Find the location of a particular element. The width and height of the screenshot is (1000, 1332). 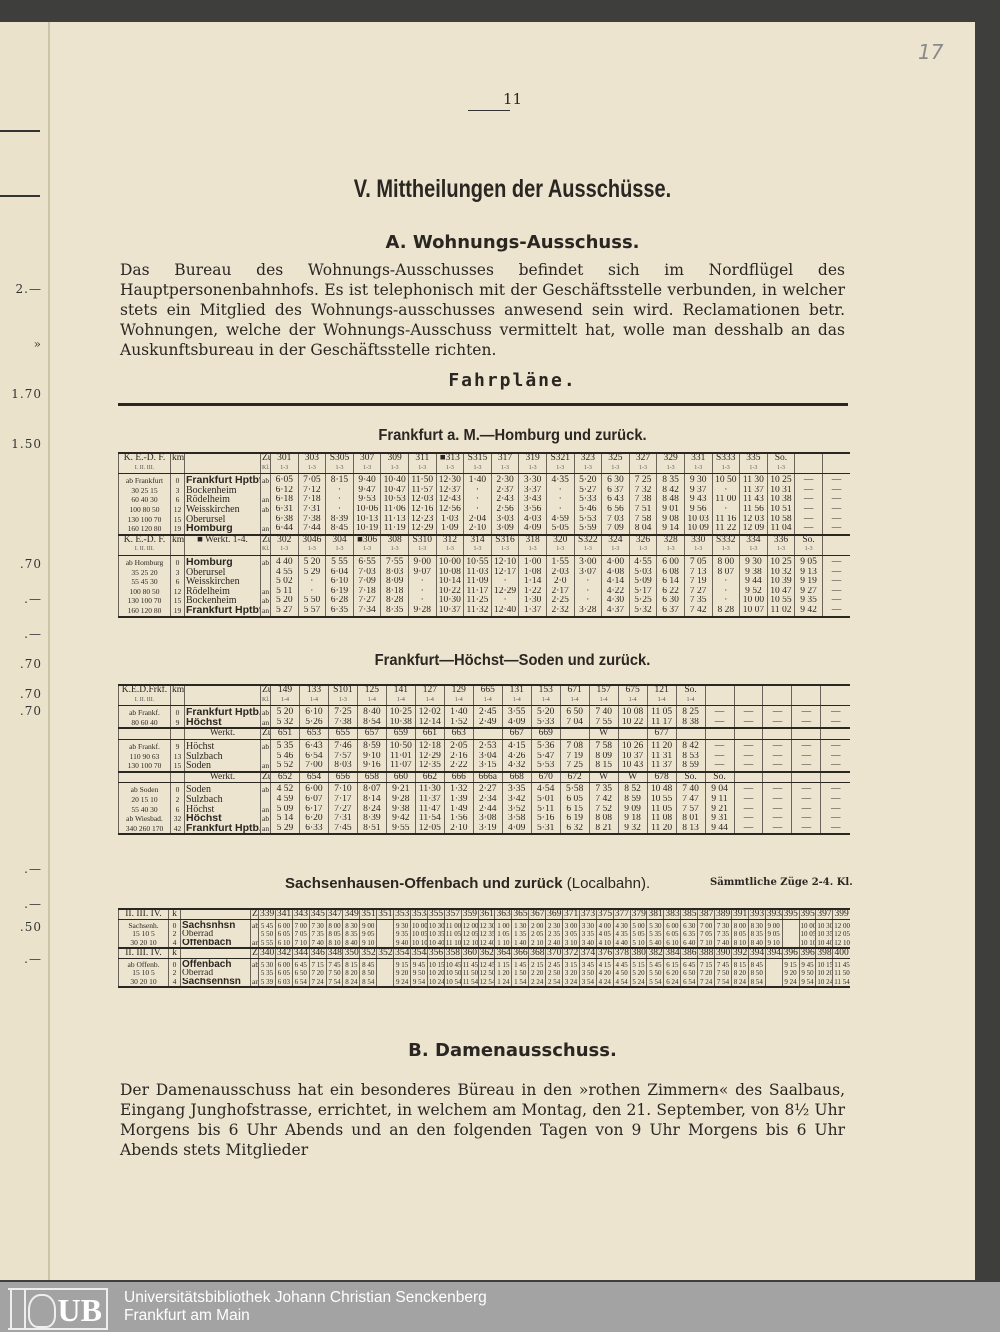

time-cell: 7 09 is located at coordinates (615, 530).